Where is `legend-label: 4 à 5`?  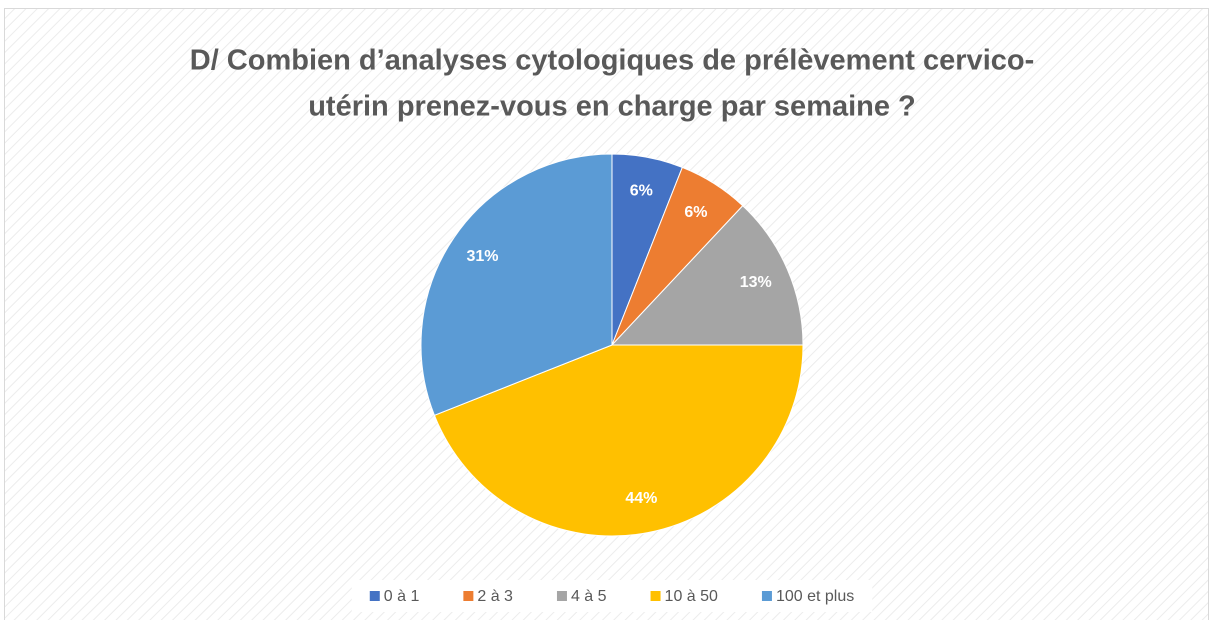 legend-label: 4 à 5 is located at coordinates (589, 596).